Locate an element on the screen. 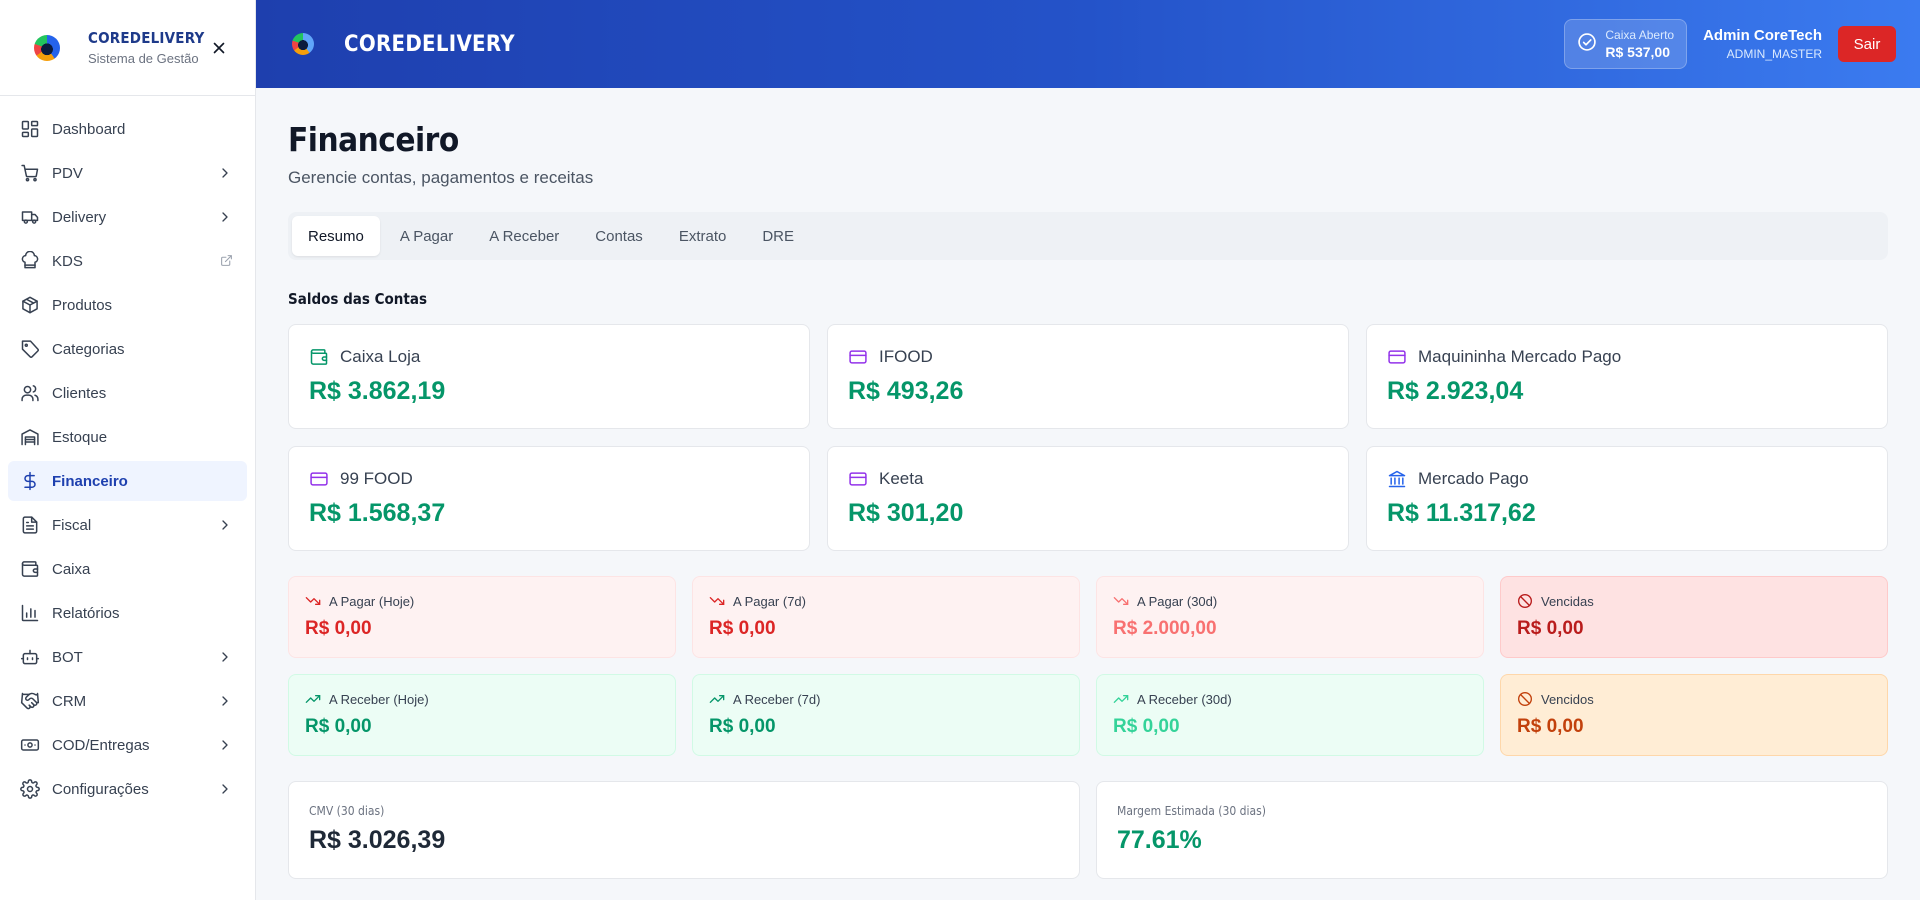 The height and width of the screenshot is (900, 1920). user-role: ADMIN_MASTER is located at coordinates (1774, 54).